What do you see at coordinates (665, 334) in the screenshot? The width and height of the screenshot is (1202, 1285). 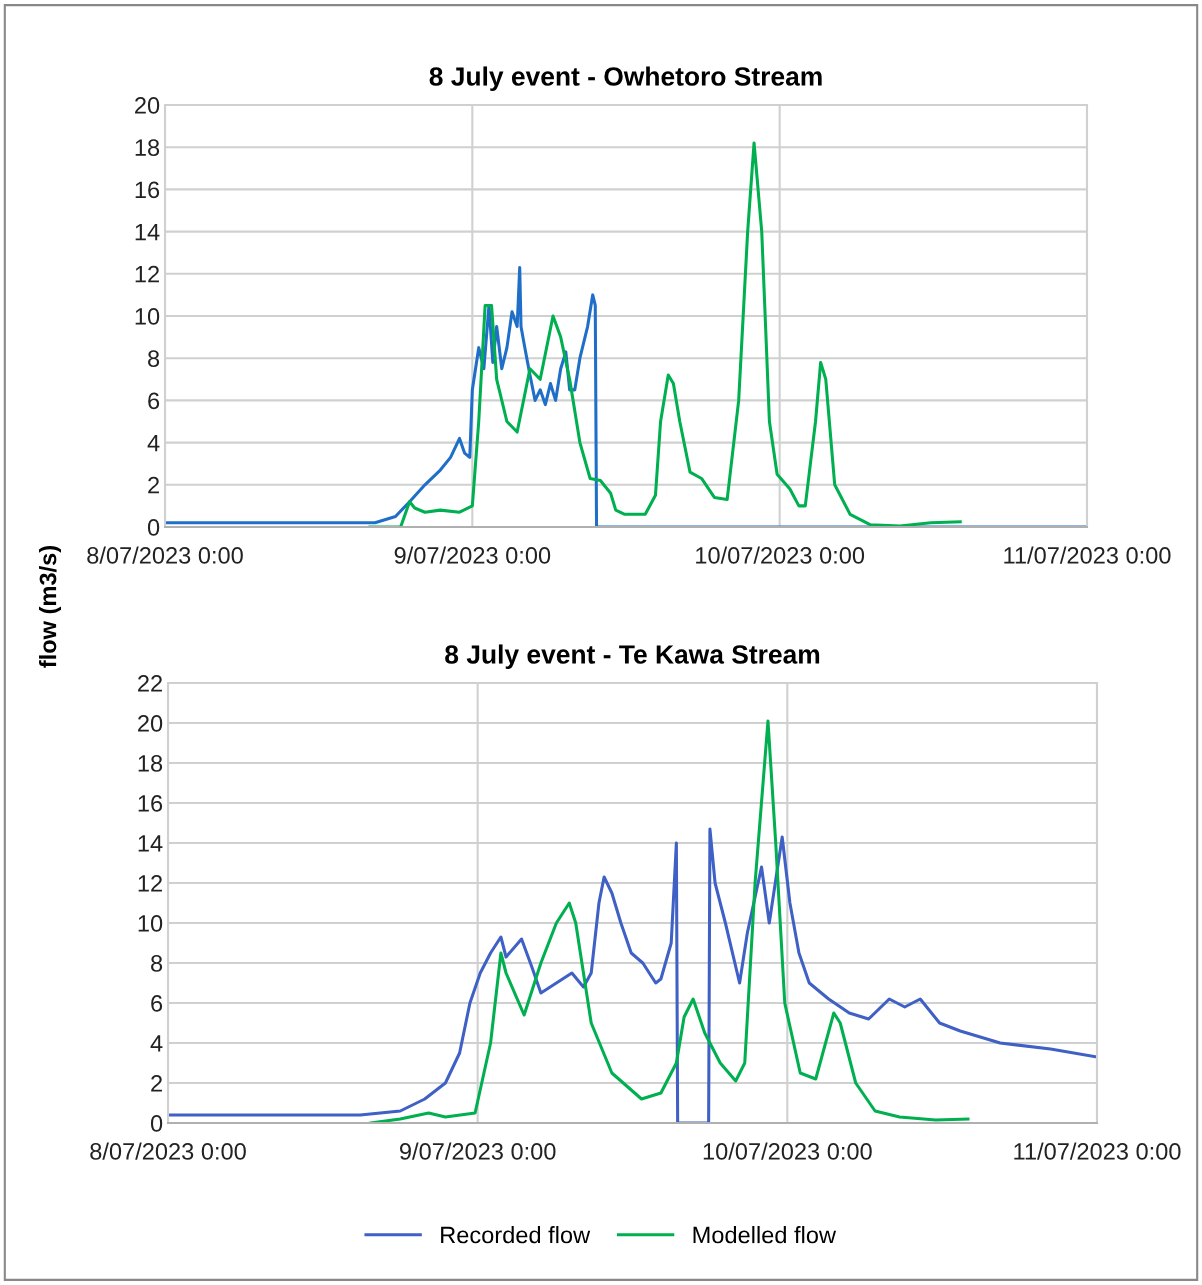 I see `line-series` at bounding box center [665, 334].